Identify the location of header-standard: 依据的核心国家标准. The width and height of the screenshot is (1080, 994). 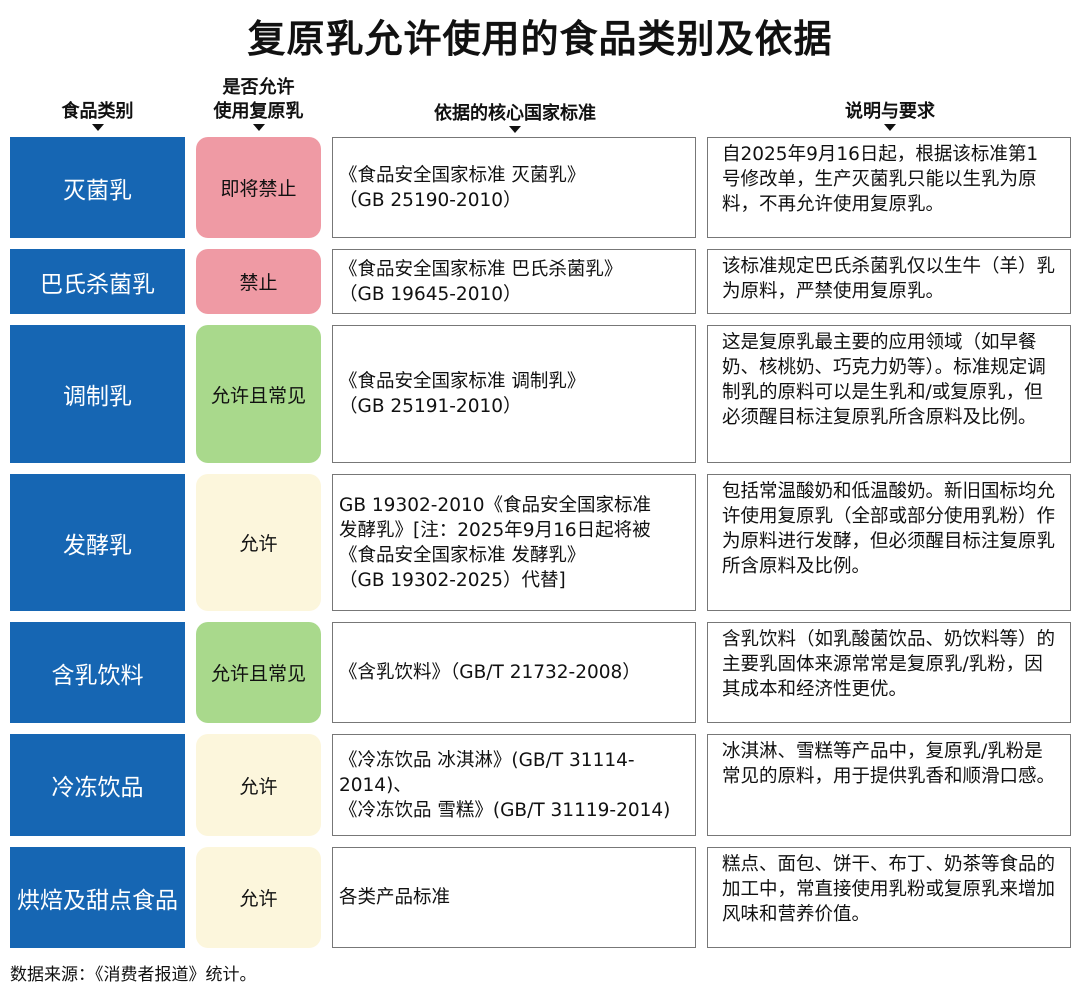
(515, 117).